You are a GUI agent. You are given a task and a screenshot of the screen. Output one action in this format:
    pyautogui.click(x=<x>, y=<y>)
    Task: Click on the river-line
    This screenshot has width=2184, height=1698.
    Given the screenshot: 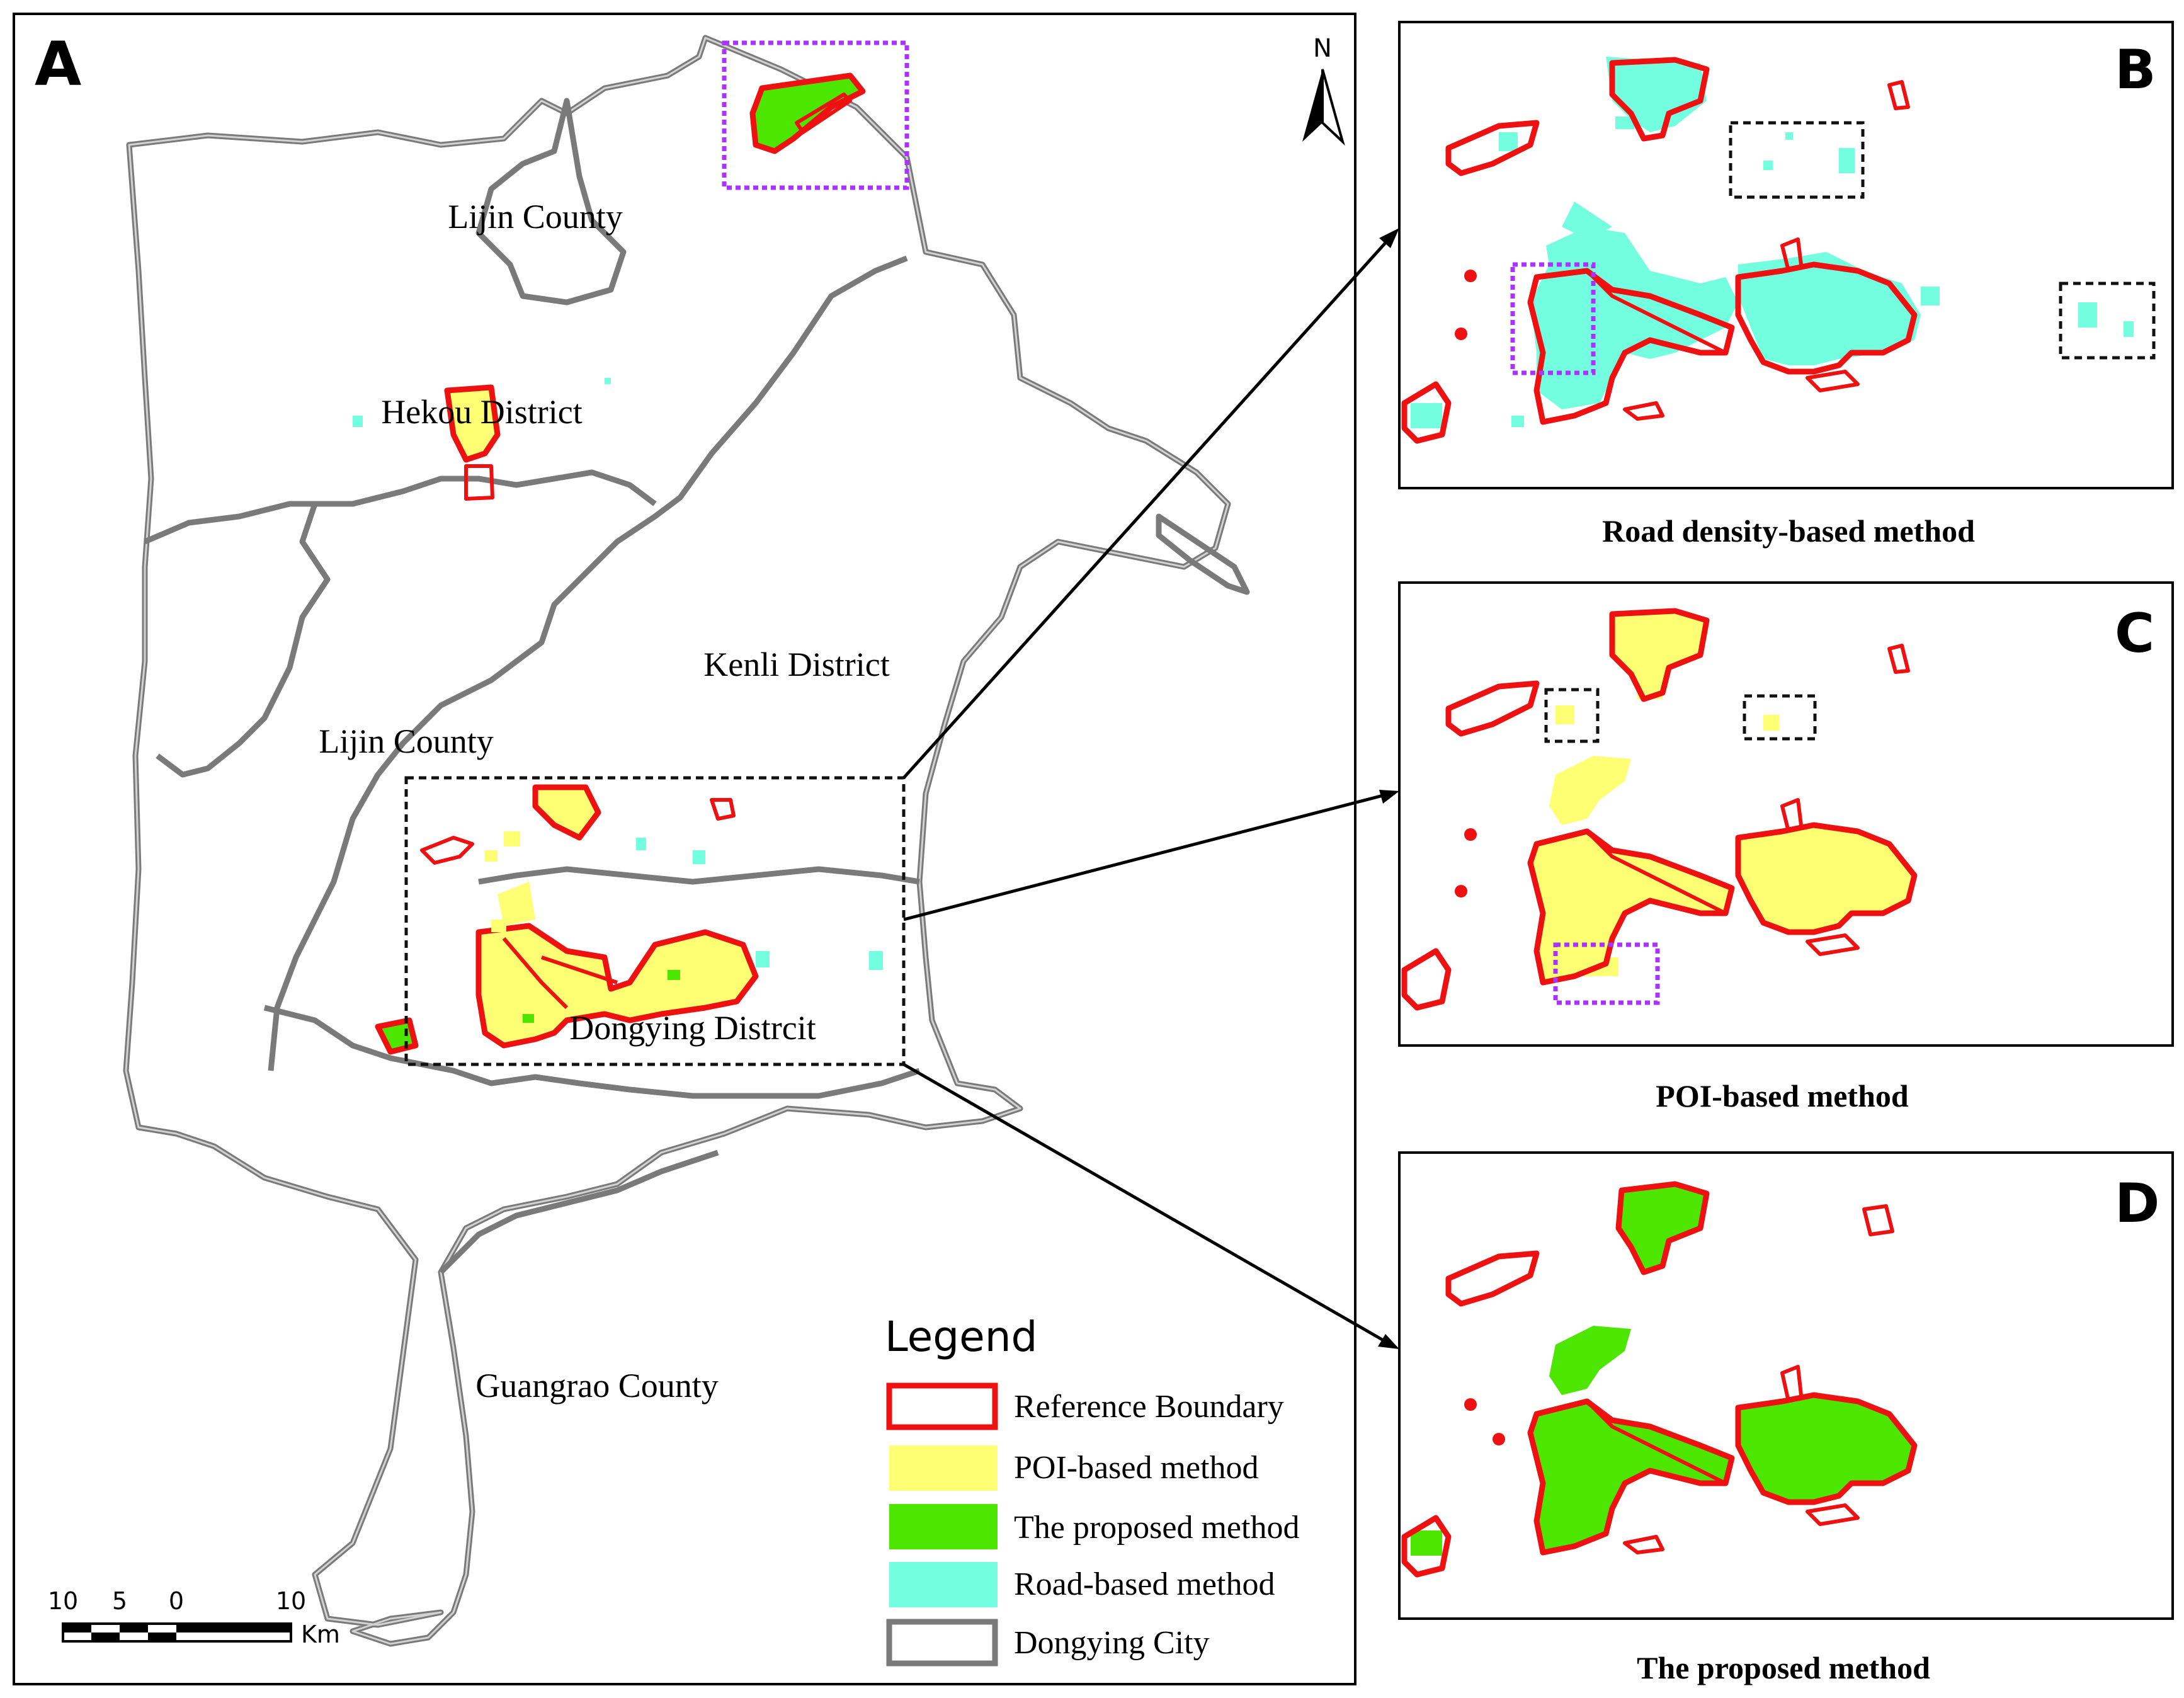 What is the action you would take?
    pyautogui.click(x=699, y=875)
    